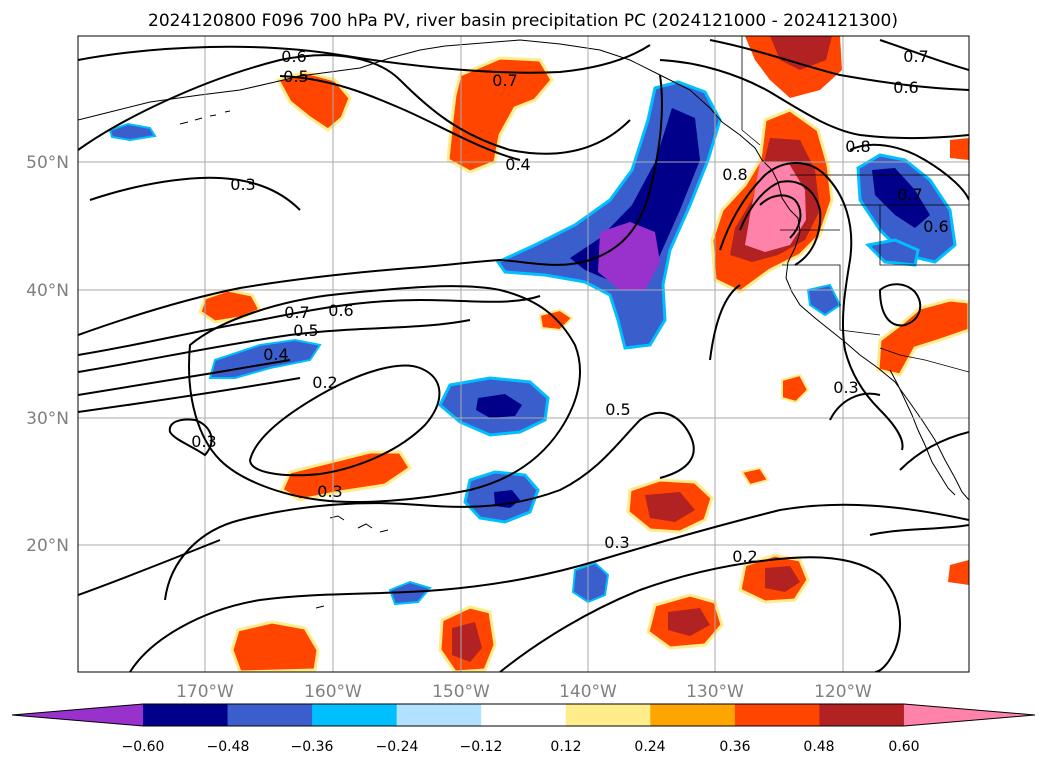 The width and height of the screenshot is (1047, 765). What do you see at coordinates (333, 692) in the screenshot?
I see `lon-tick-label: 160°W` at bounding box center [333, 692].